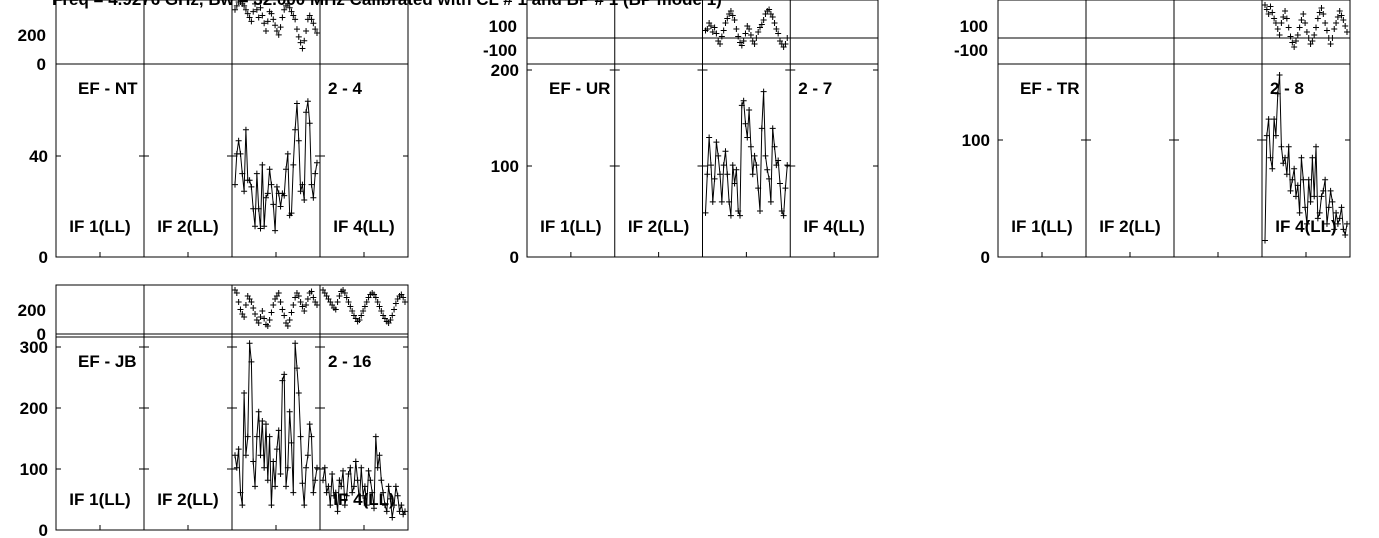 This screenshot has height=538, width=1379. I want to click on baseline-number-label: 2 - 4, so click(345, 88).